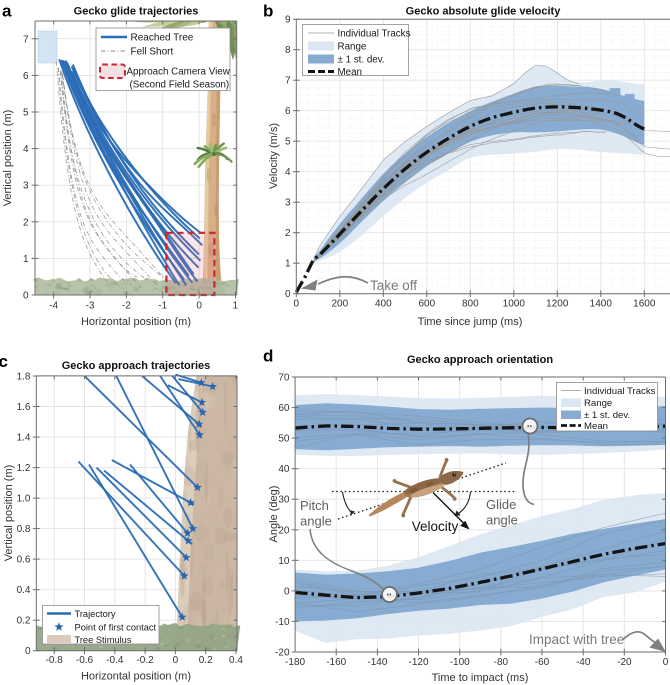 This screenshot has width=670, height=685. I want to click on svg-text: 1.6, so click(24, 407).